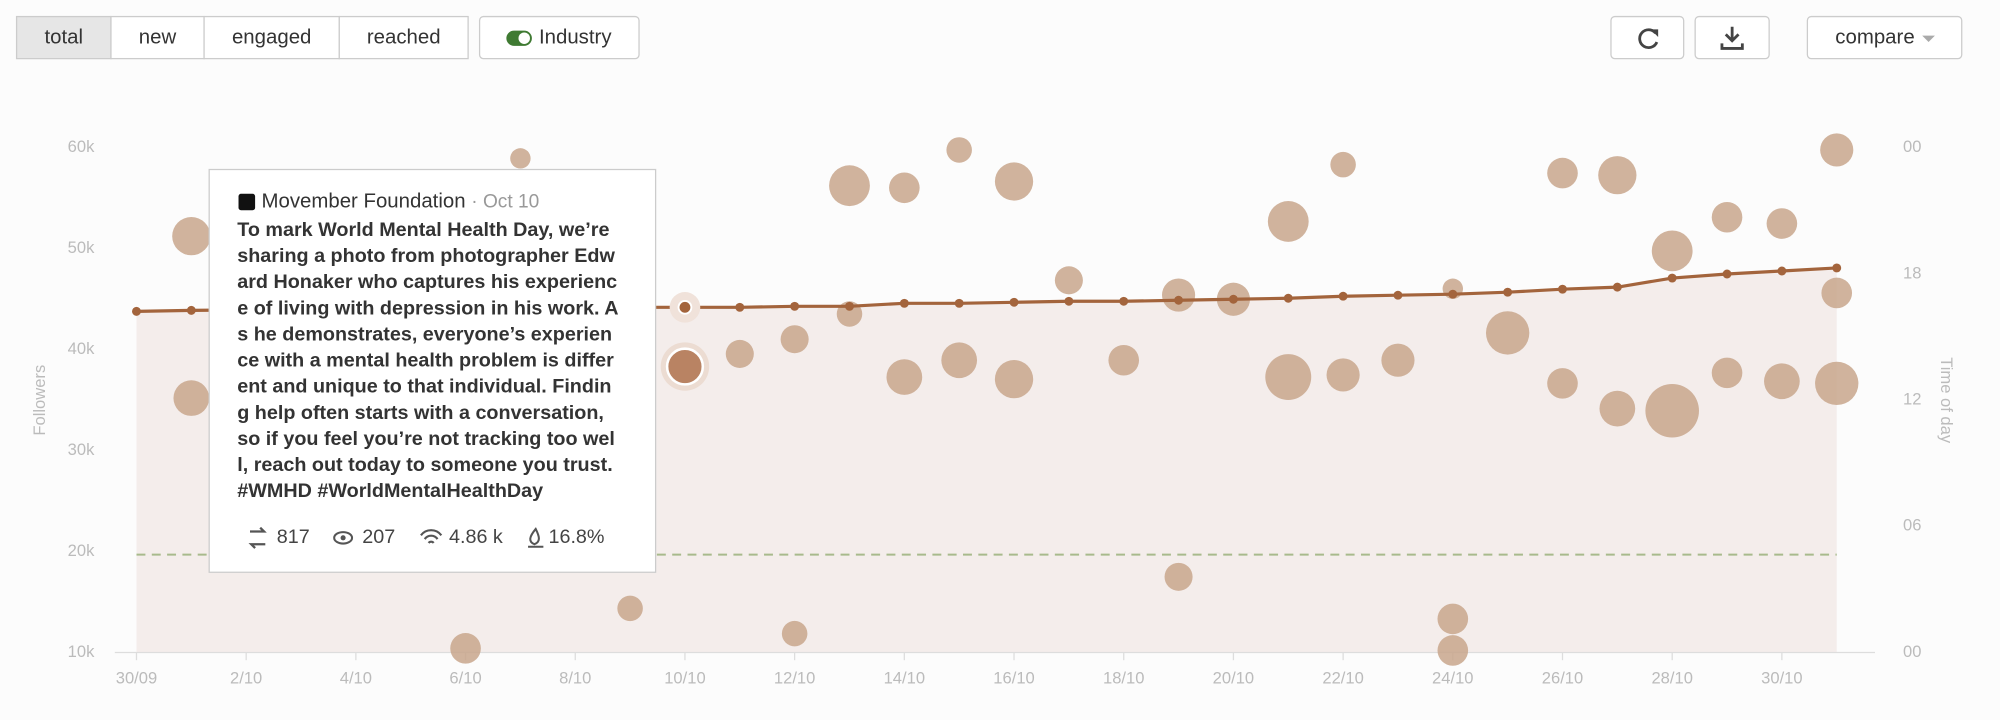 This screenshot has width=2000, height=720. What do you see at coordinates (559, 37) in the screenshot?
I see `industry-button` at bounding box center [559, 37].